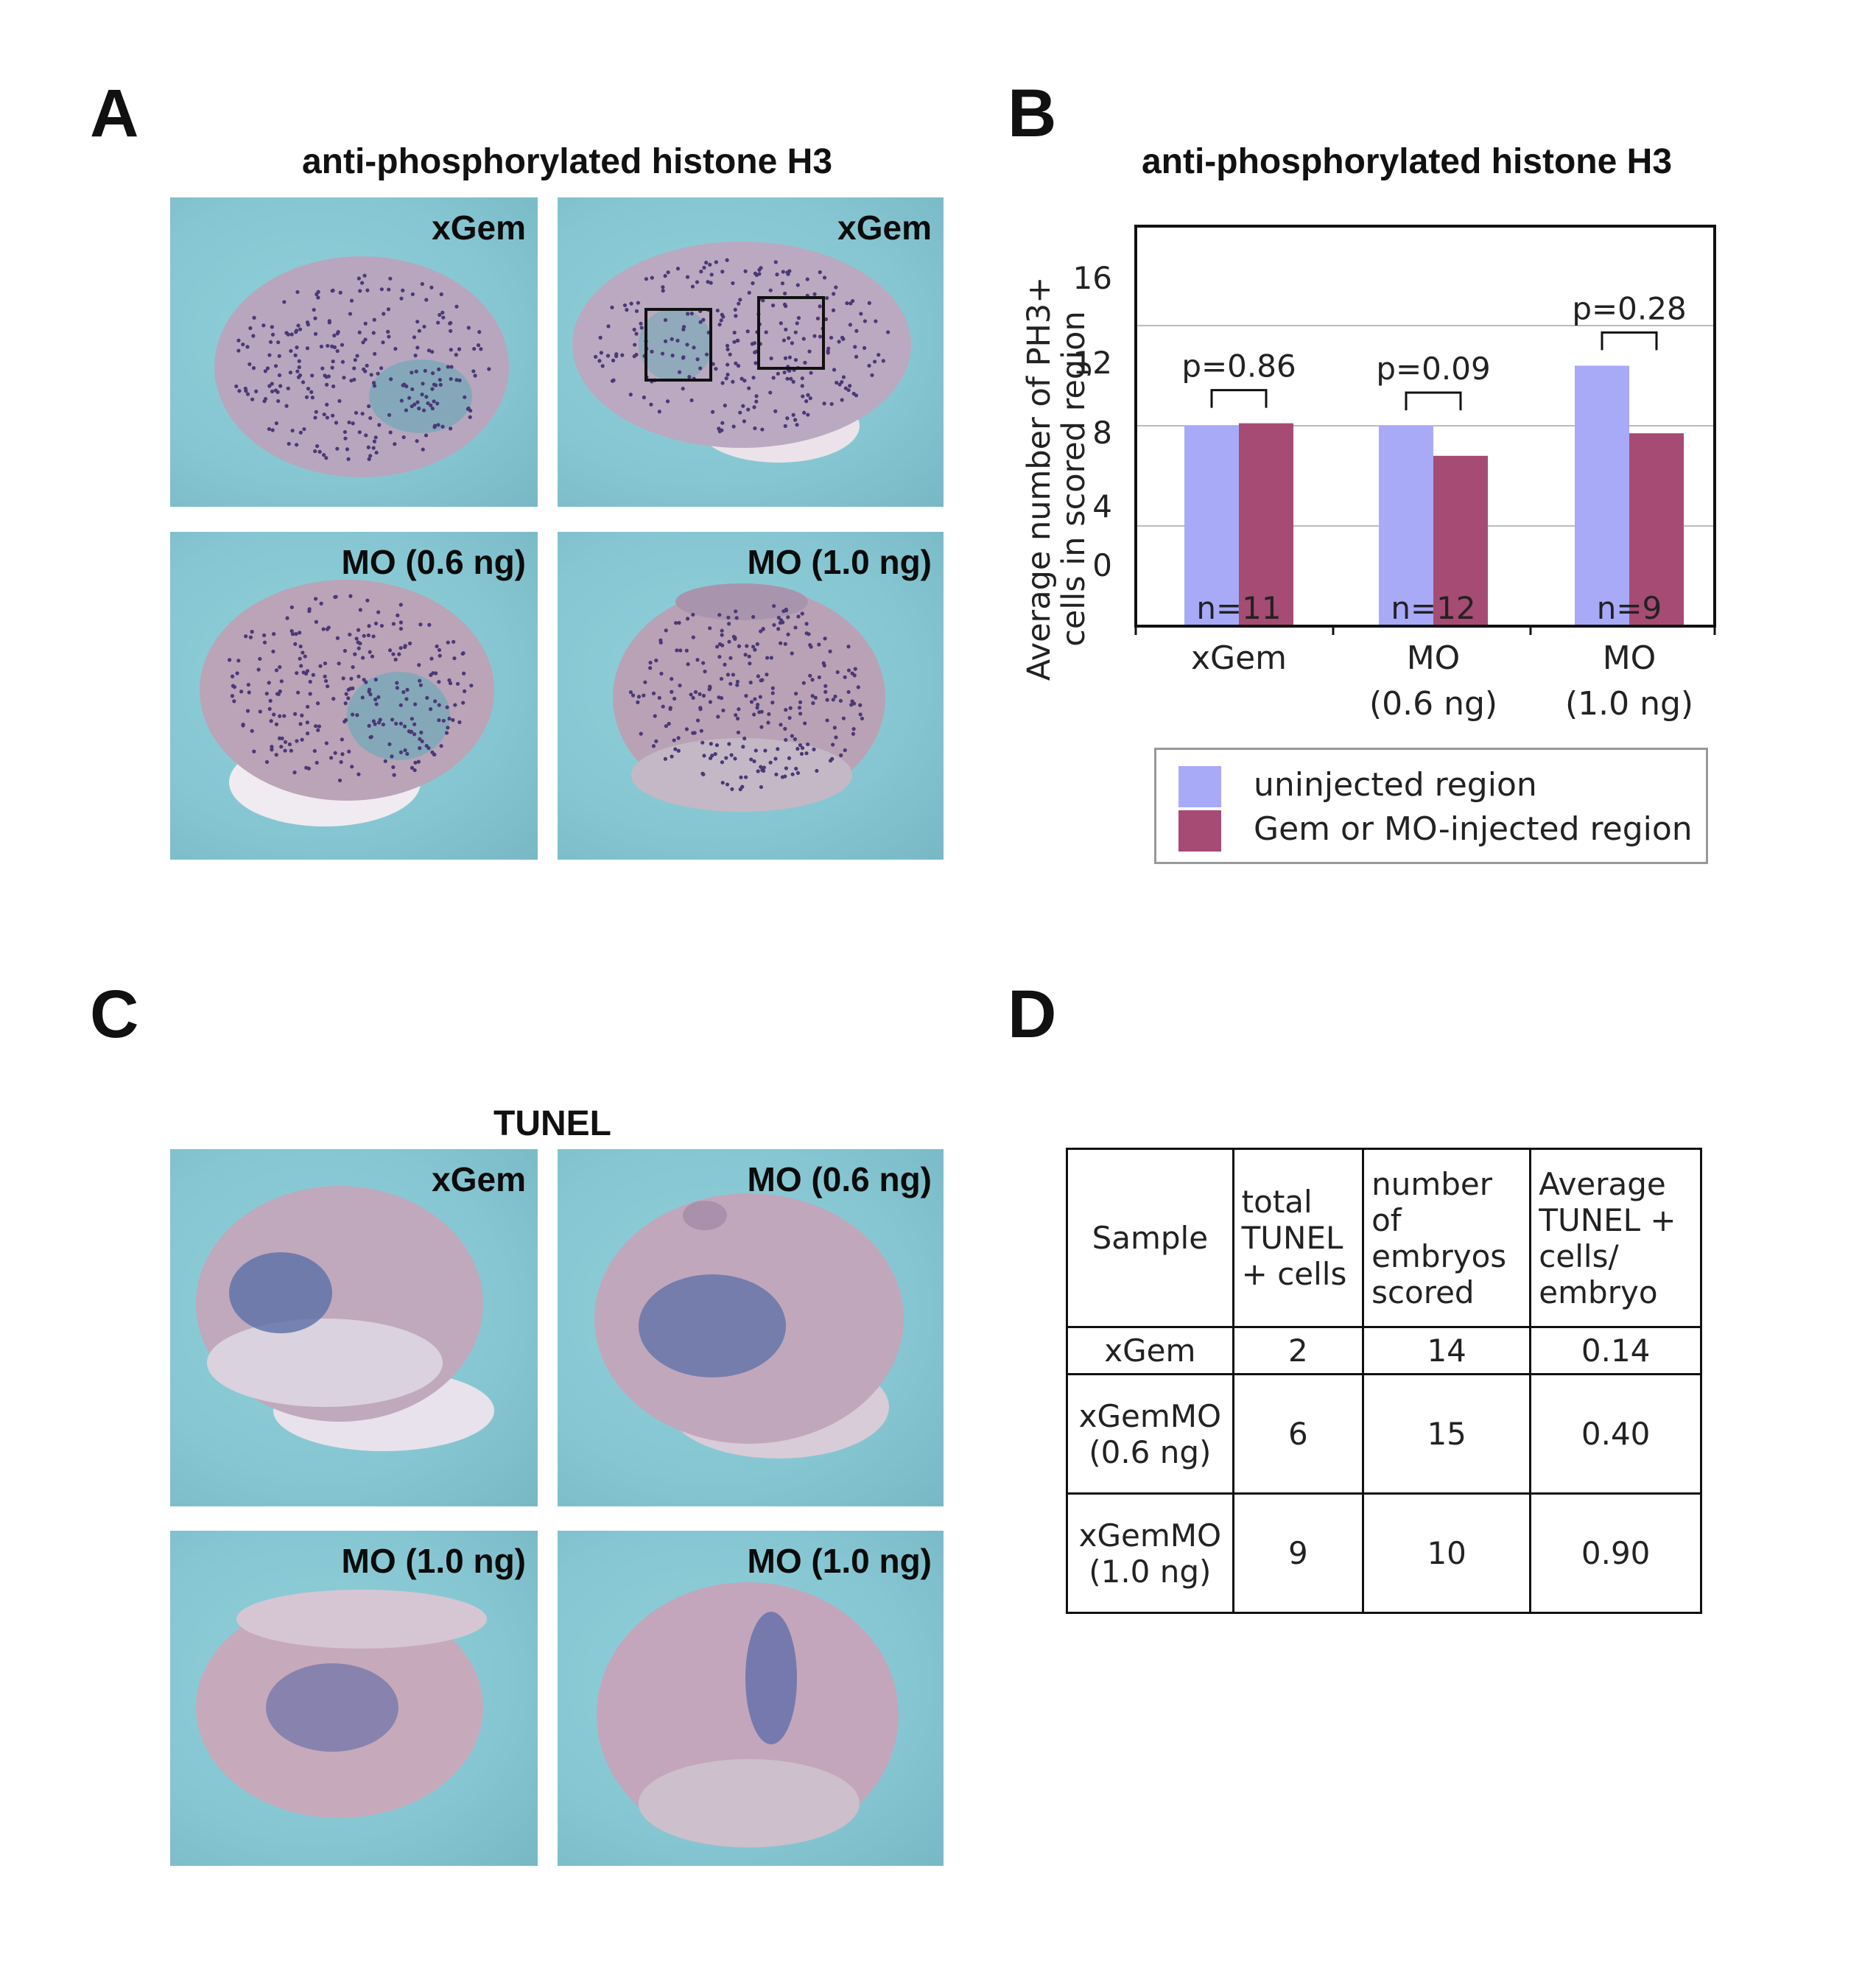 Image resolution: width=1876 pixels, height=1969 pixels. What do you see at coordinates (1102, 565) in the screenshot?
I see `y-tick-label: 0` at bounding box center [1102, 565].